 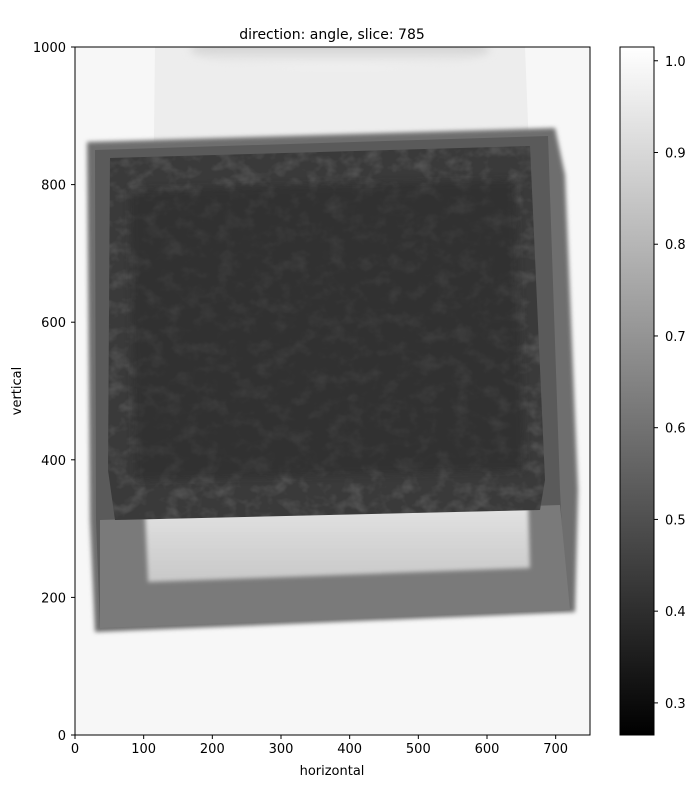 What do you see at coordinates (62, 736) in the screenshot?
I see `y-tick-label: 0` at bounding box center [62, 736].